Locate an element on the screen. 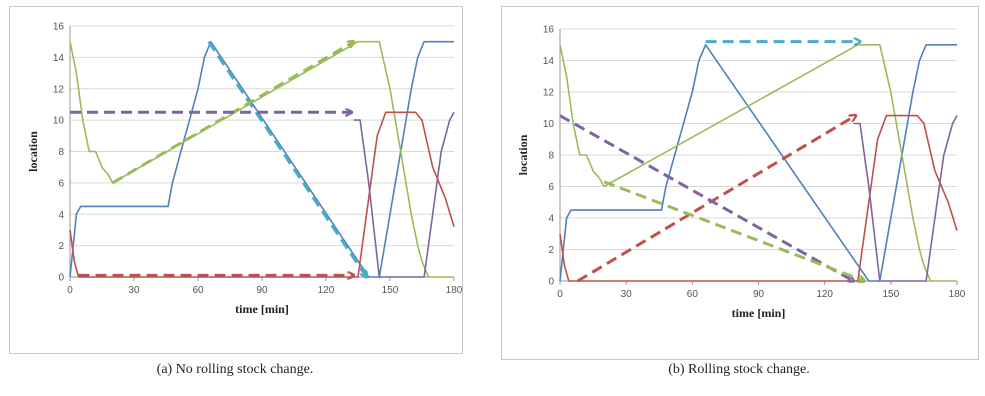  caption-b: (b) Rolling stock change. is located at coordinates (739, 369).